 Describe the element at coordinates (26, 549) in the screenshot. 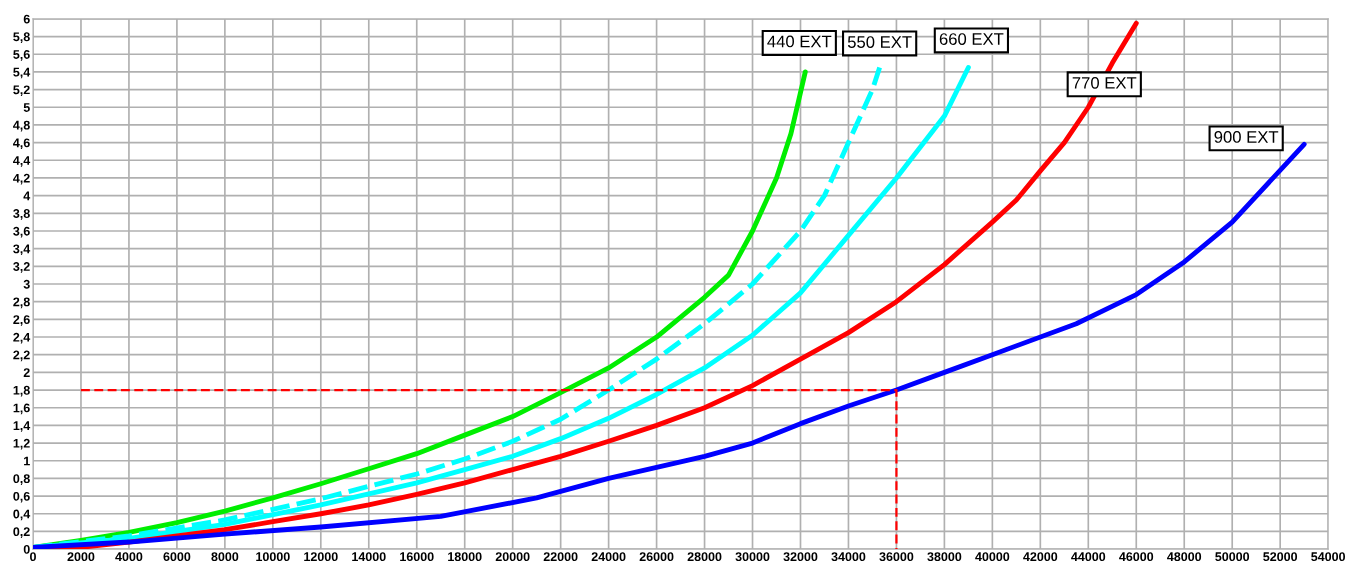

I see `y-tick-label: 0` at that location.